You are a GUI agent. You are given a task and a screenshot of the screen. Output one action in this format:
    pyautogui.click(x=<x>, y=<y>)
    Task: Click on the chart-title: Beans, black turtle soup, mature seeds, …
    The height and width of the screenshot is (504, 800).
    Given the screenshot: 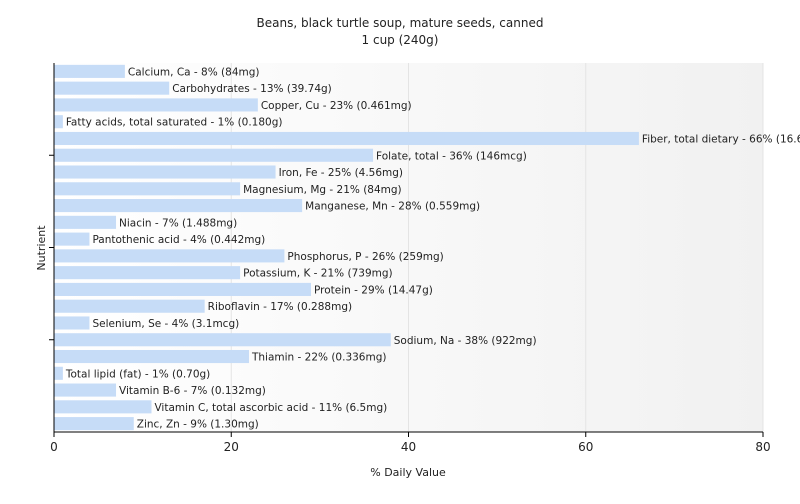 What is the action you would take?
    pyautogui.click(x=400, y=23)
    